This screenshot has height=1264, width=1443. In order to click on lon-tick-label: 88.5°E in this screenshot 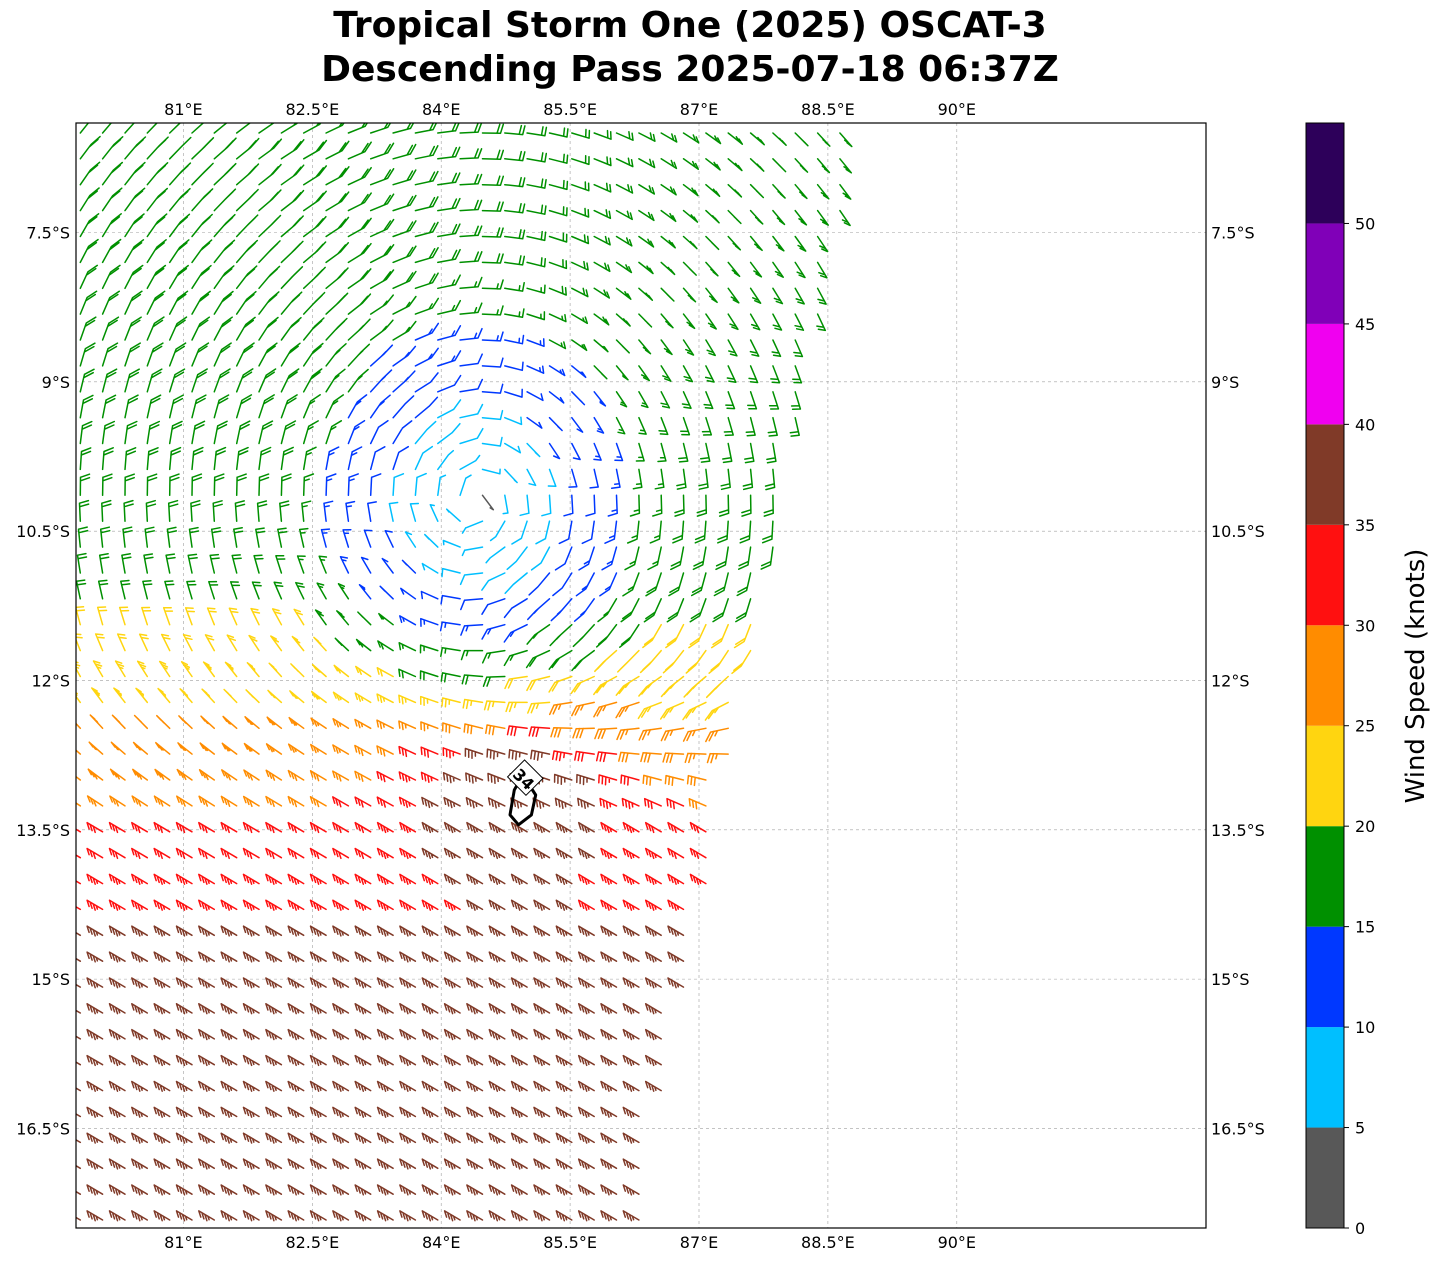, I will do `click(828, 109)`.